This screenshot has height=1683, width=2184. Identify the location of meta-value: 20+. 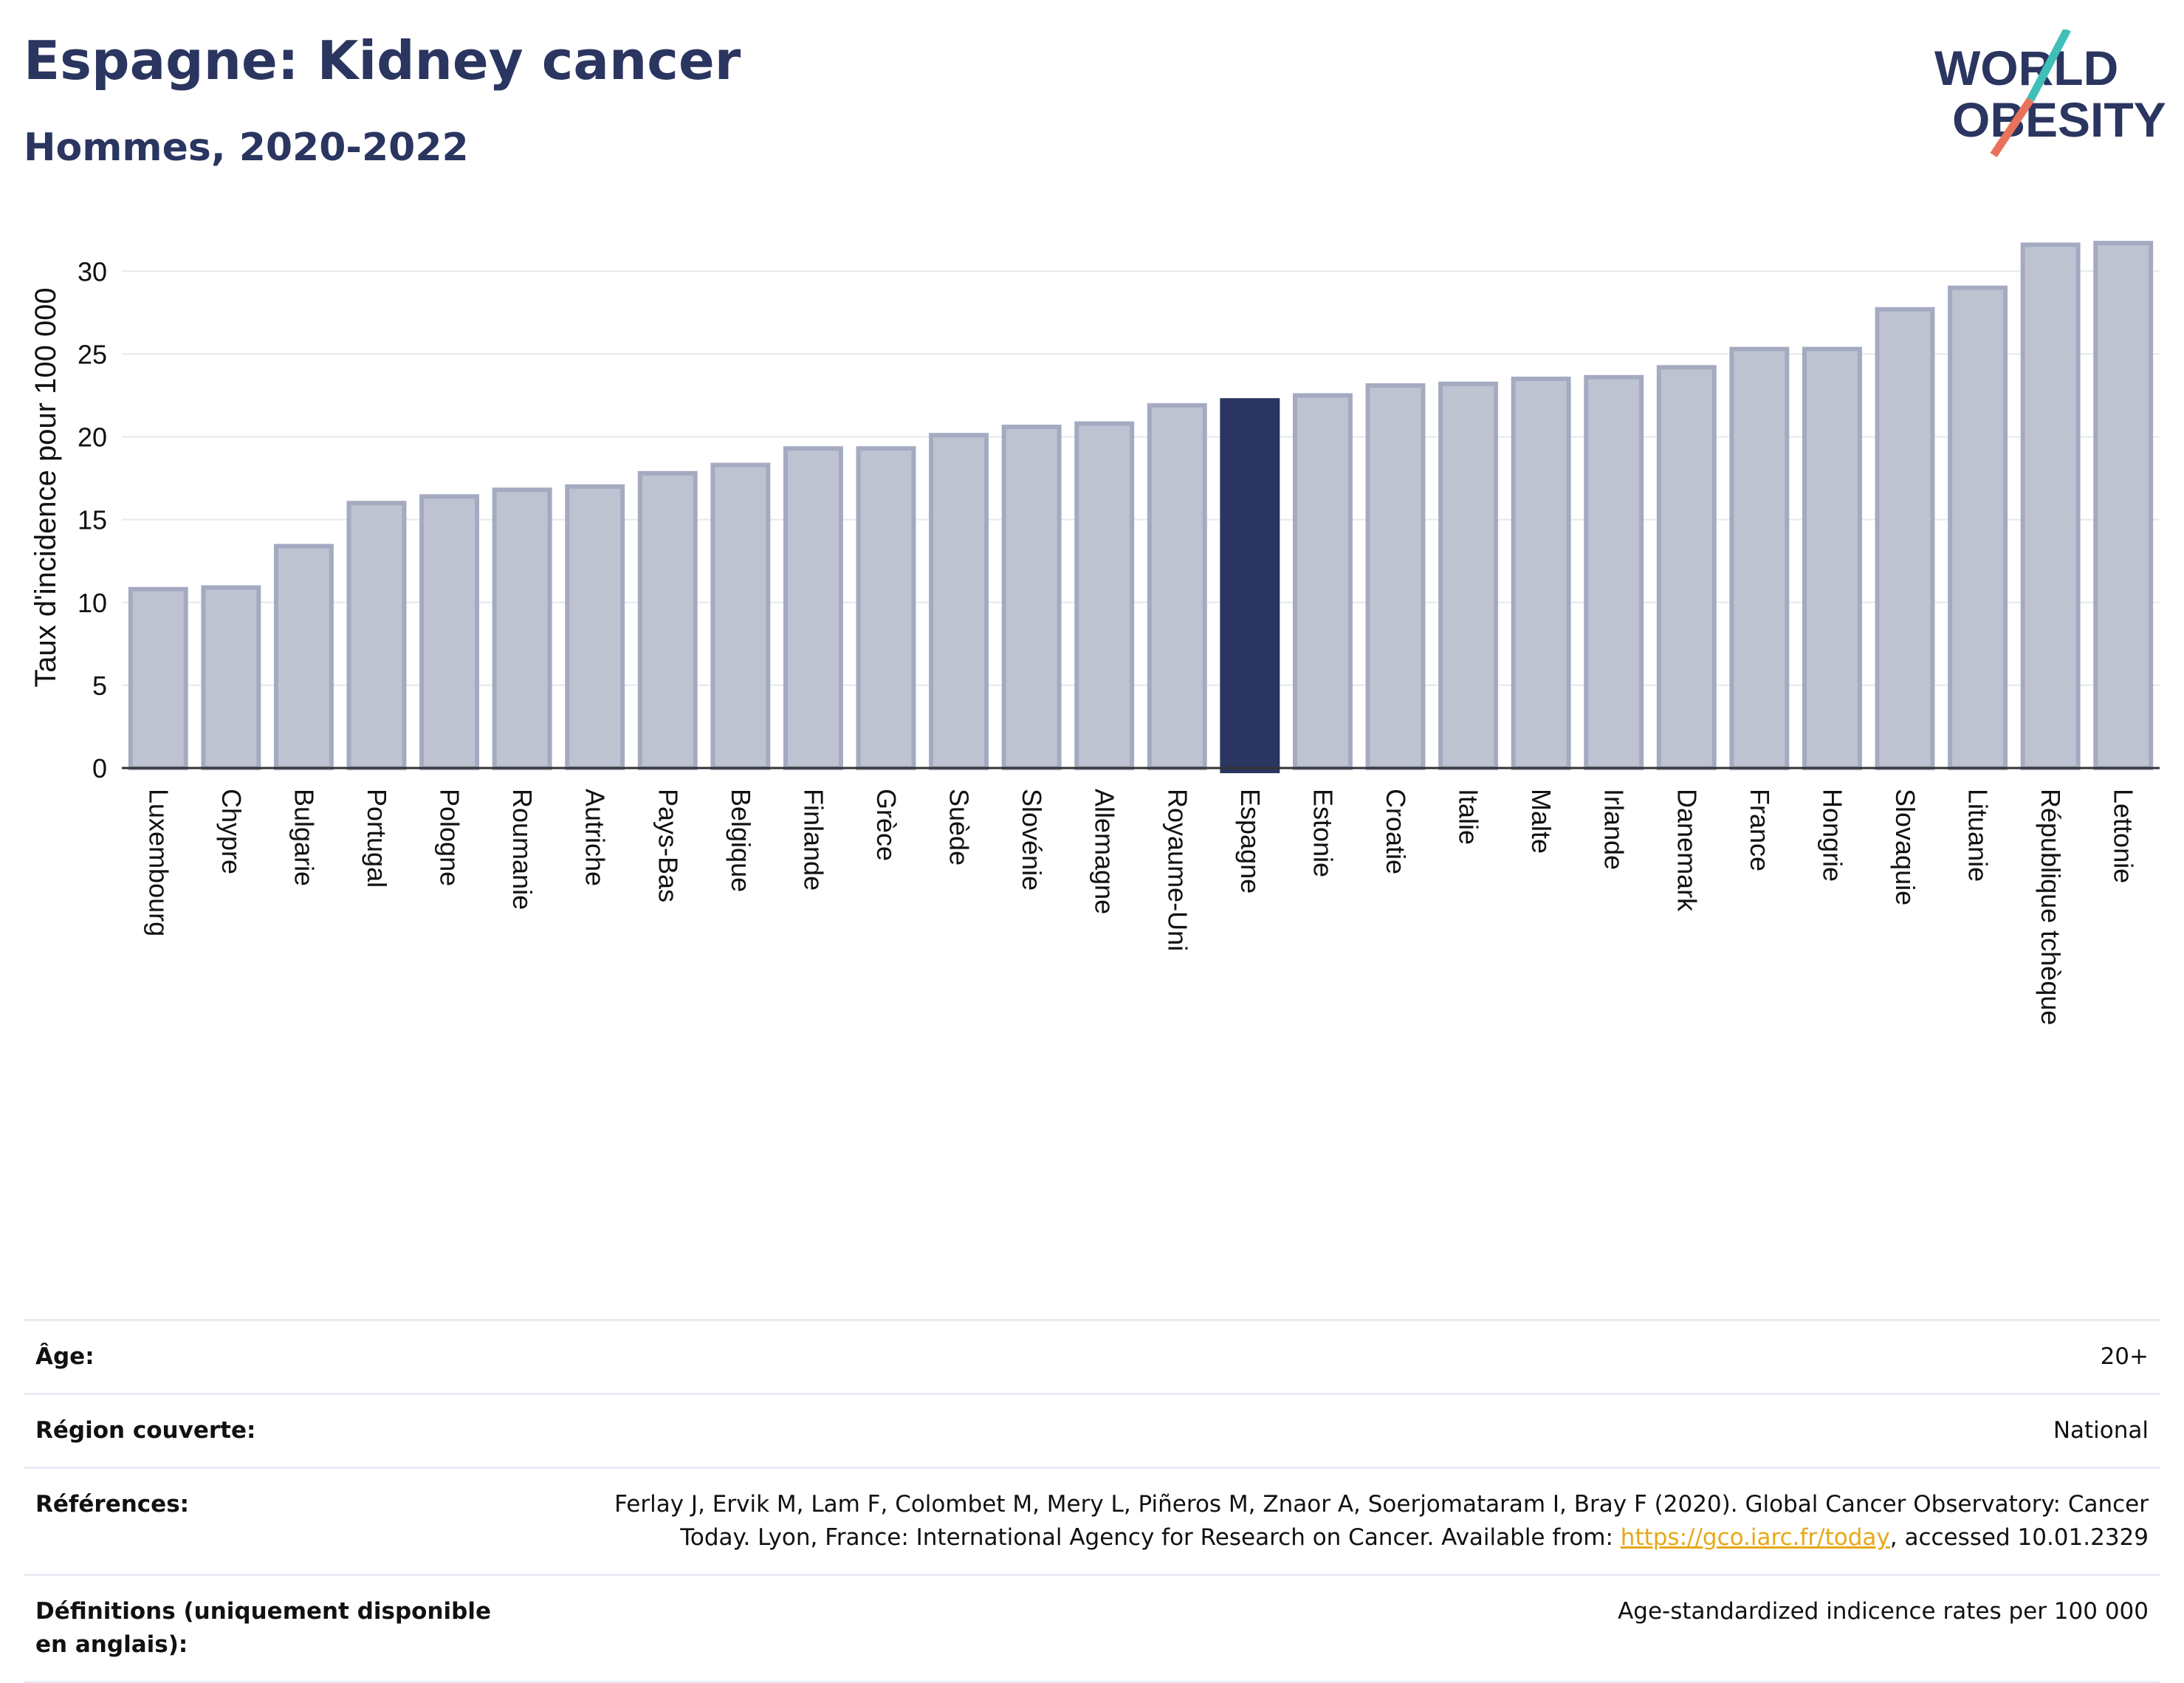
(2125, 1356).